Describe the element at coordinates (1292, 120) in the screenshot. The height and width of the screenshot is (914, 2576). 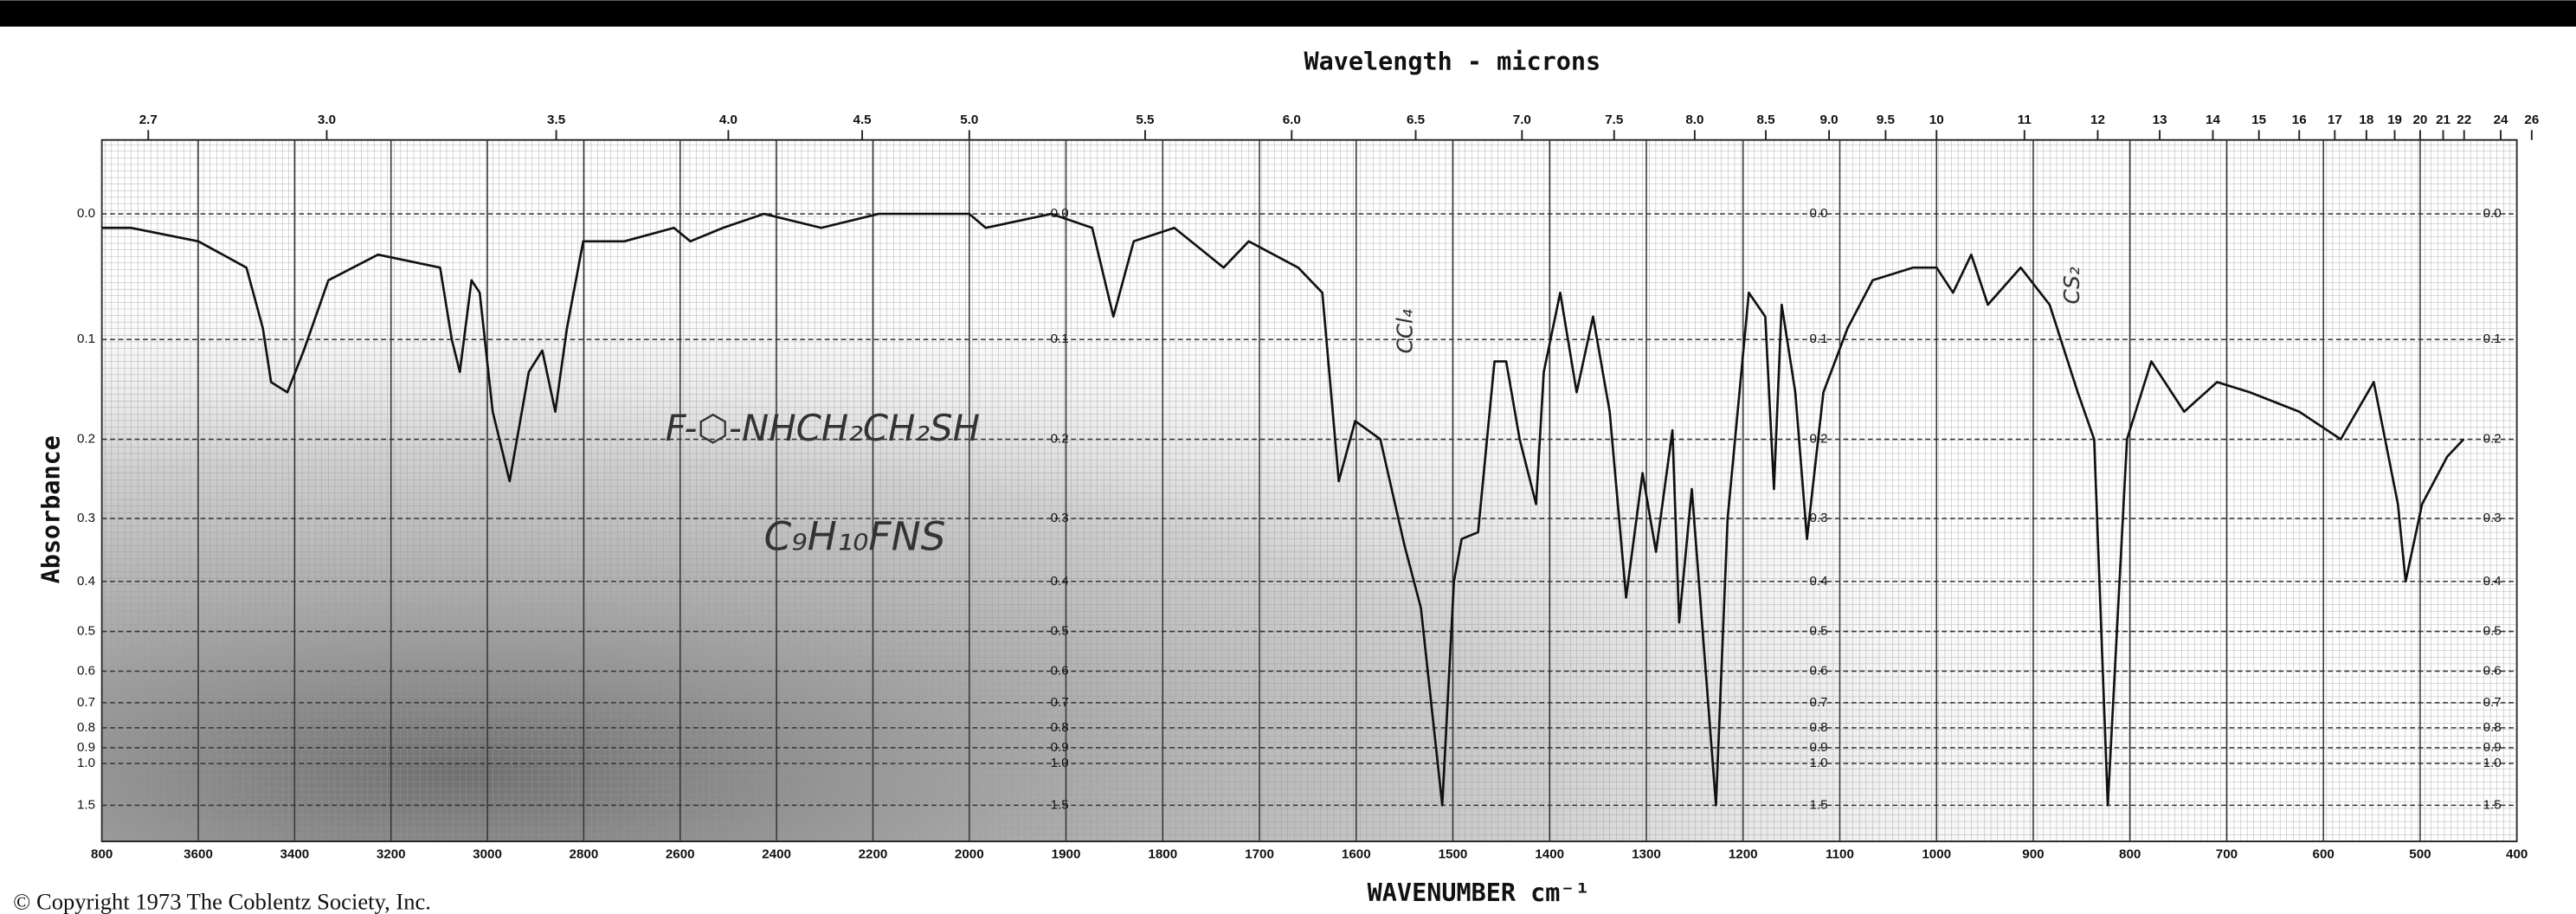
I see `x2-tick-label: 6.0` at that location.